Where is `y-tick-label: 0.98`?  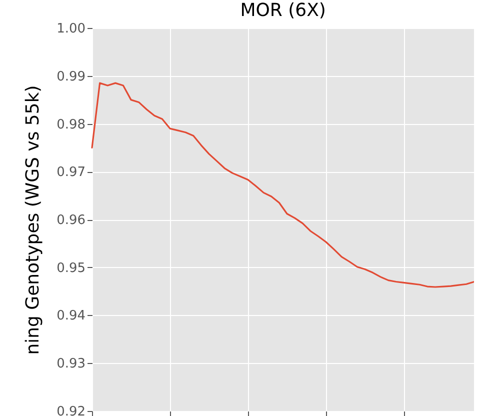
y-tick-label: 0.98 is located at coordinates (71, 124).